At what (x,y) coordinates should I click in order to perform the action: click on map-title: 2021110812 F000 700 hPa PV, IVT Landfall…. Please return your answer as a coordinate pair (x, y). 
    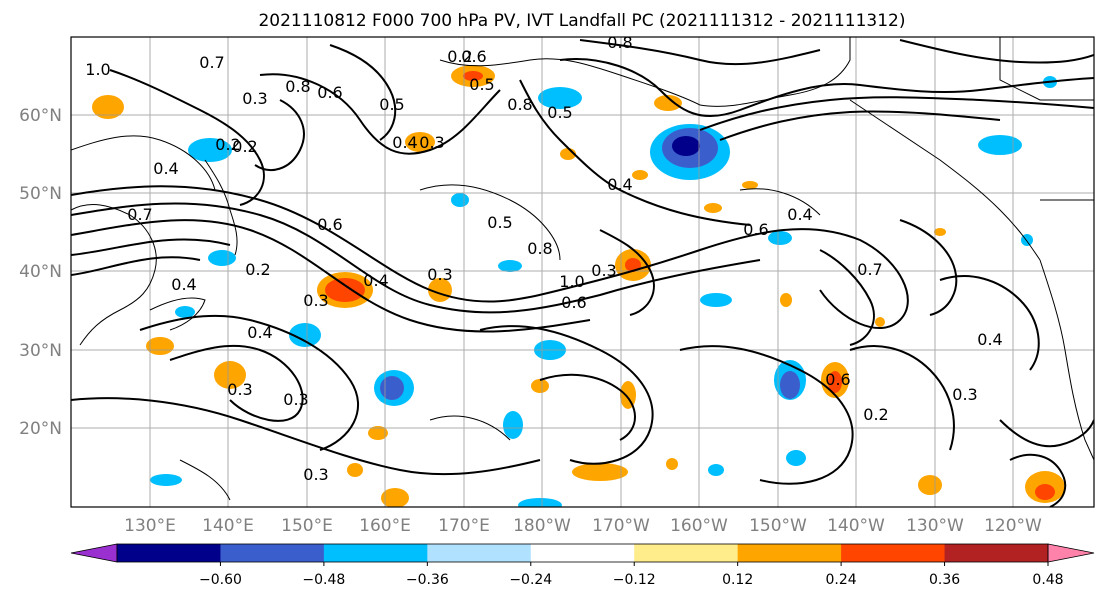
    Looking at the image, I should click on (581, 21).